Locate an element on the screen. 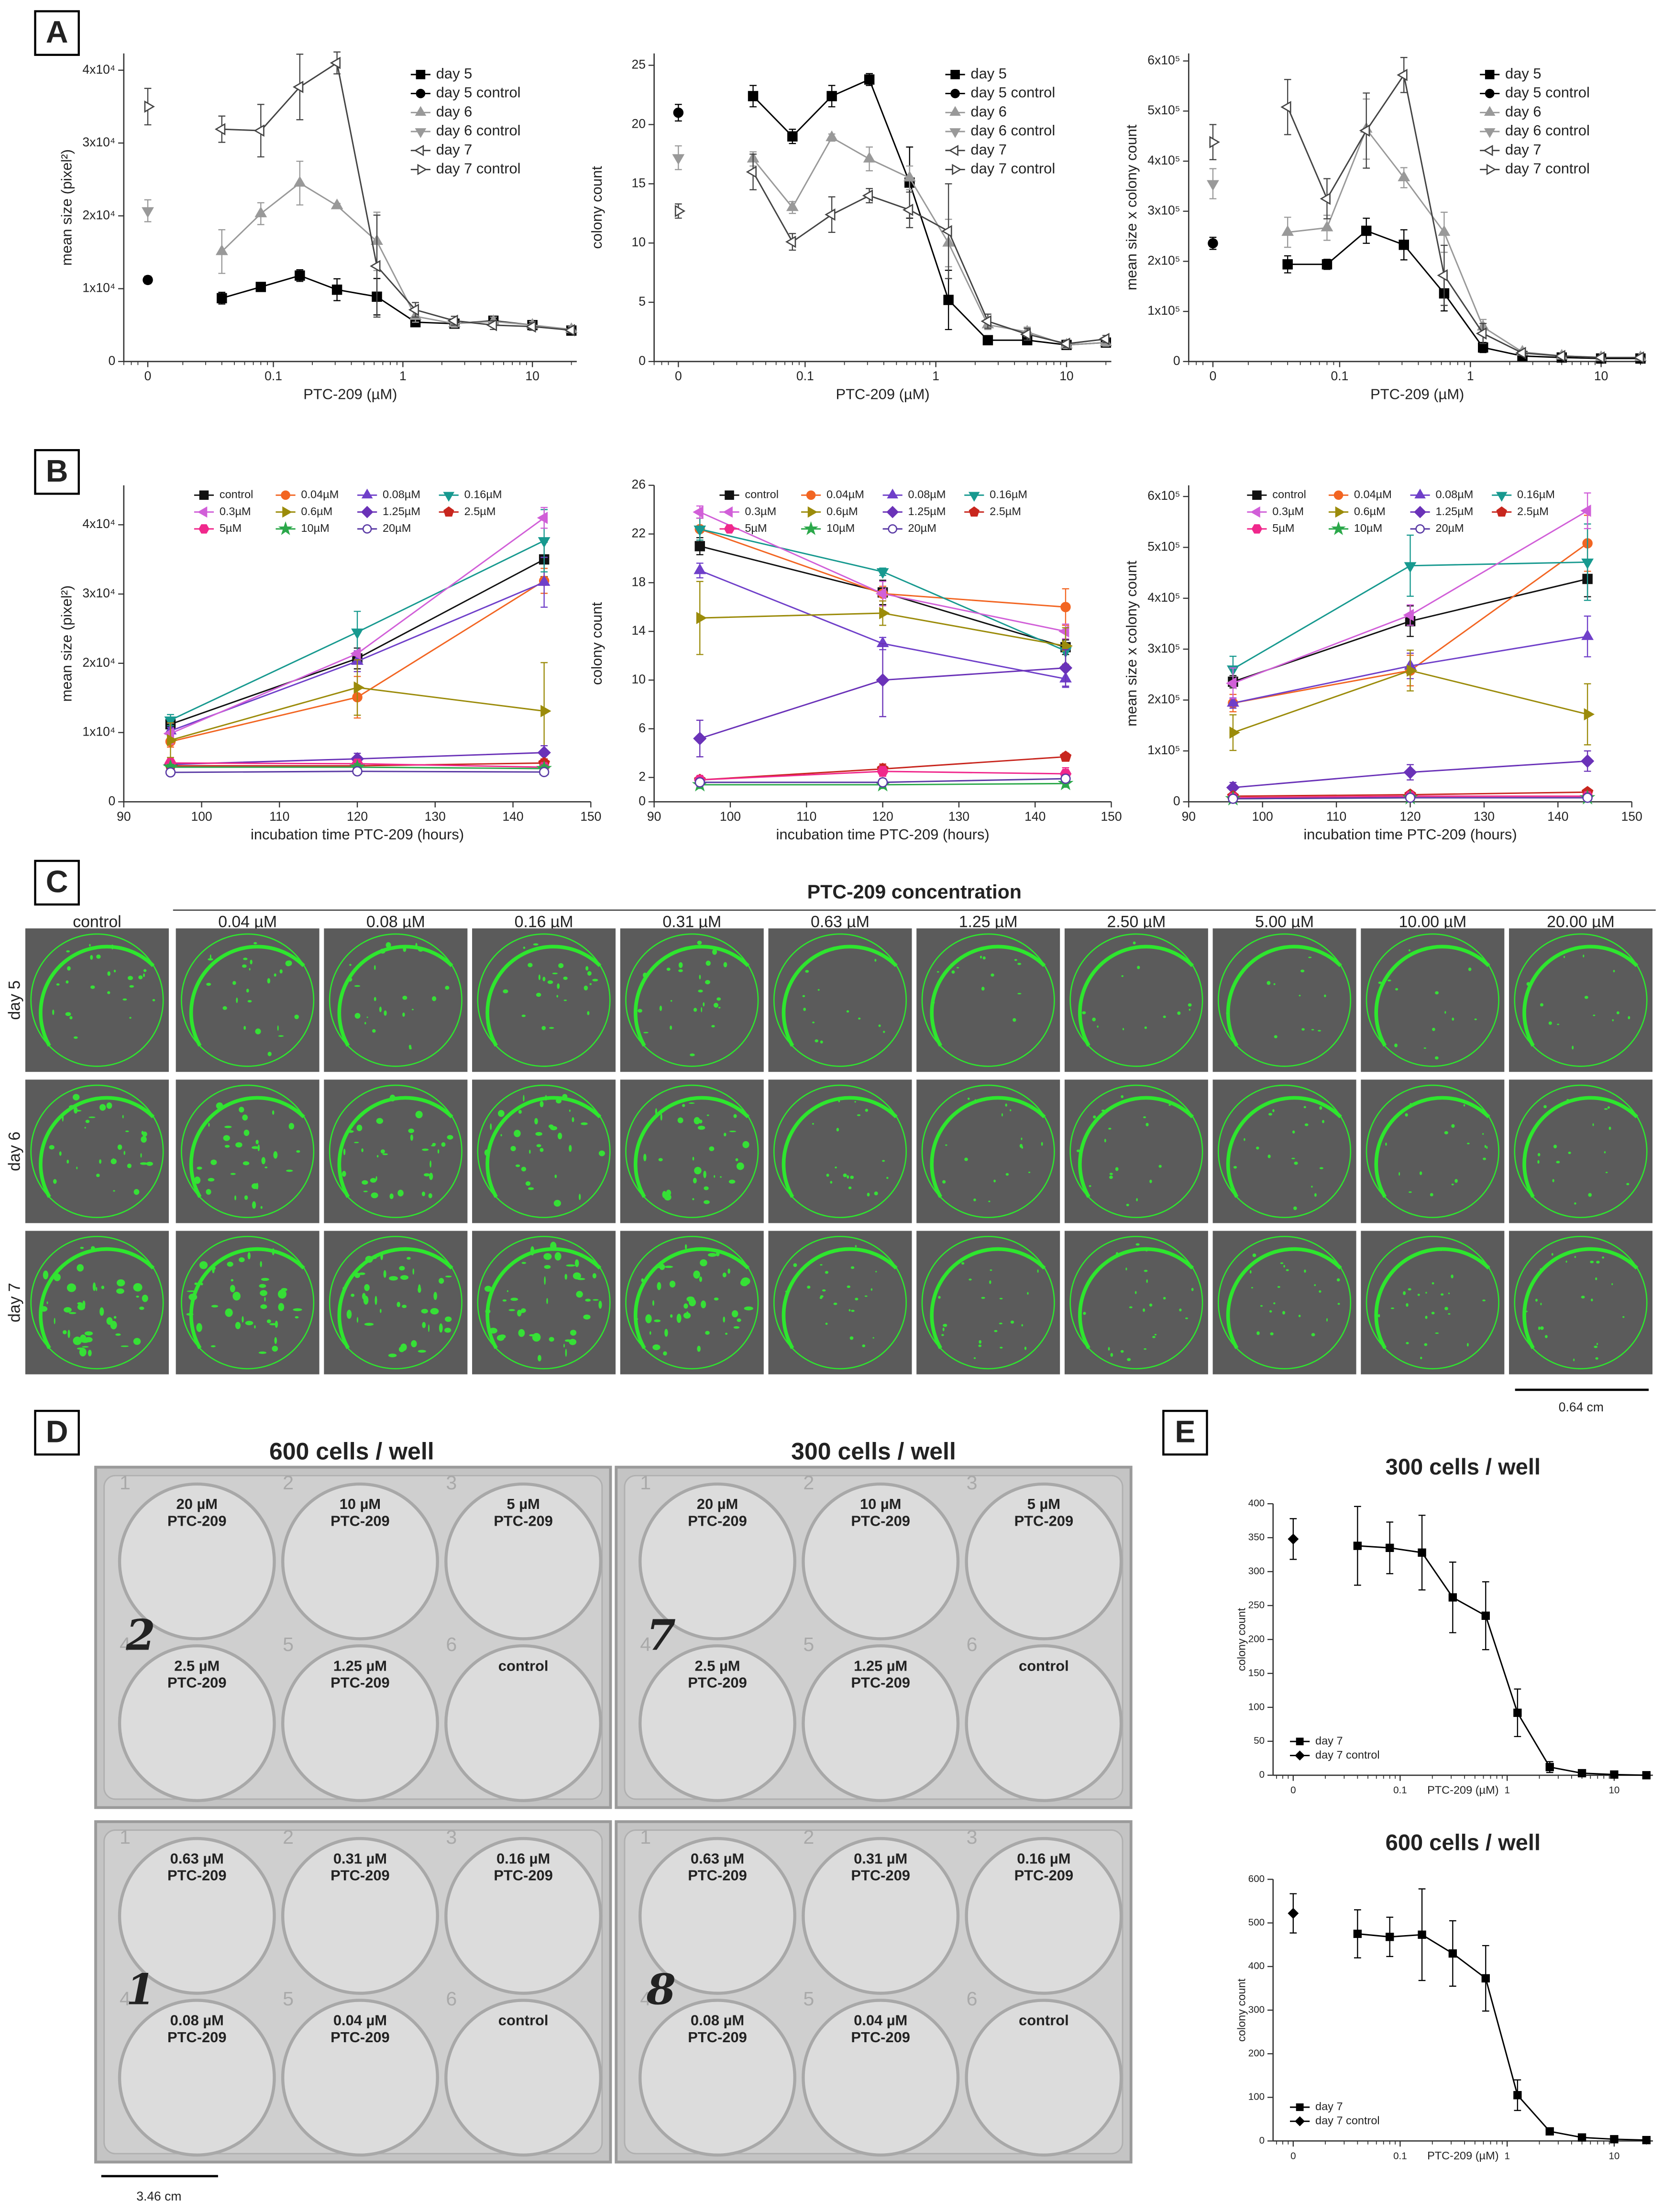  scale-bar-label: 0.64 cm is located at coordinates (1581, 1407).